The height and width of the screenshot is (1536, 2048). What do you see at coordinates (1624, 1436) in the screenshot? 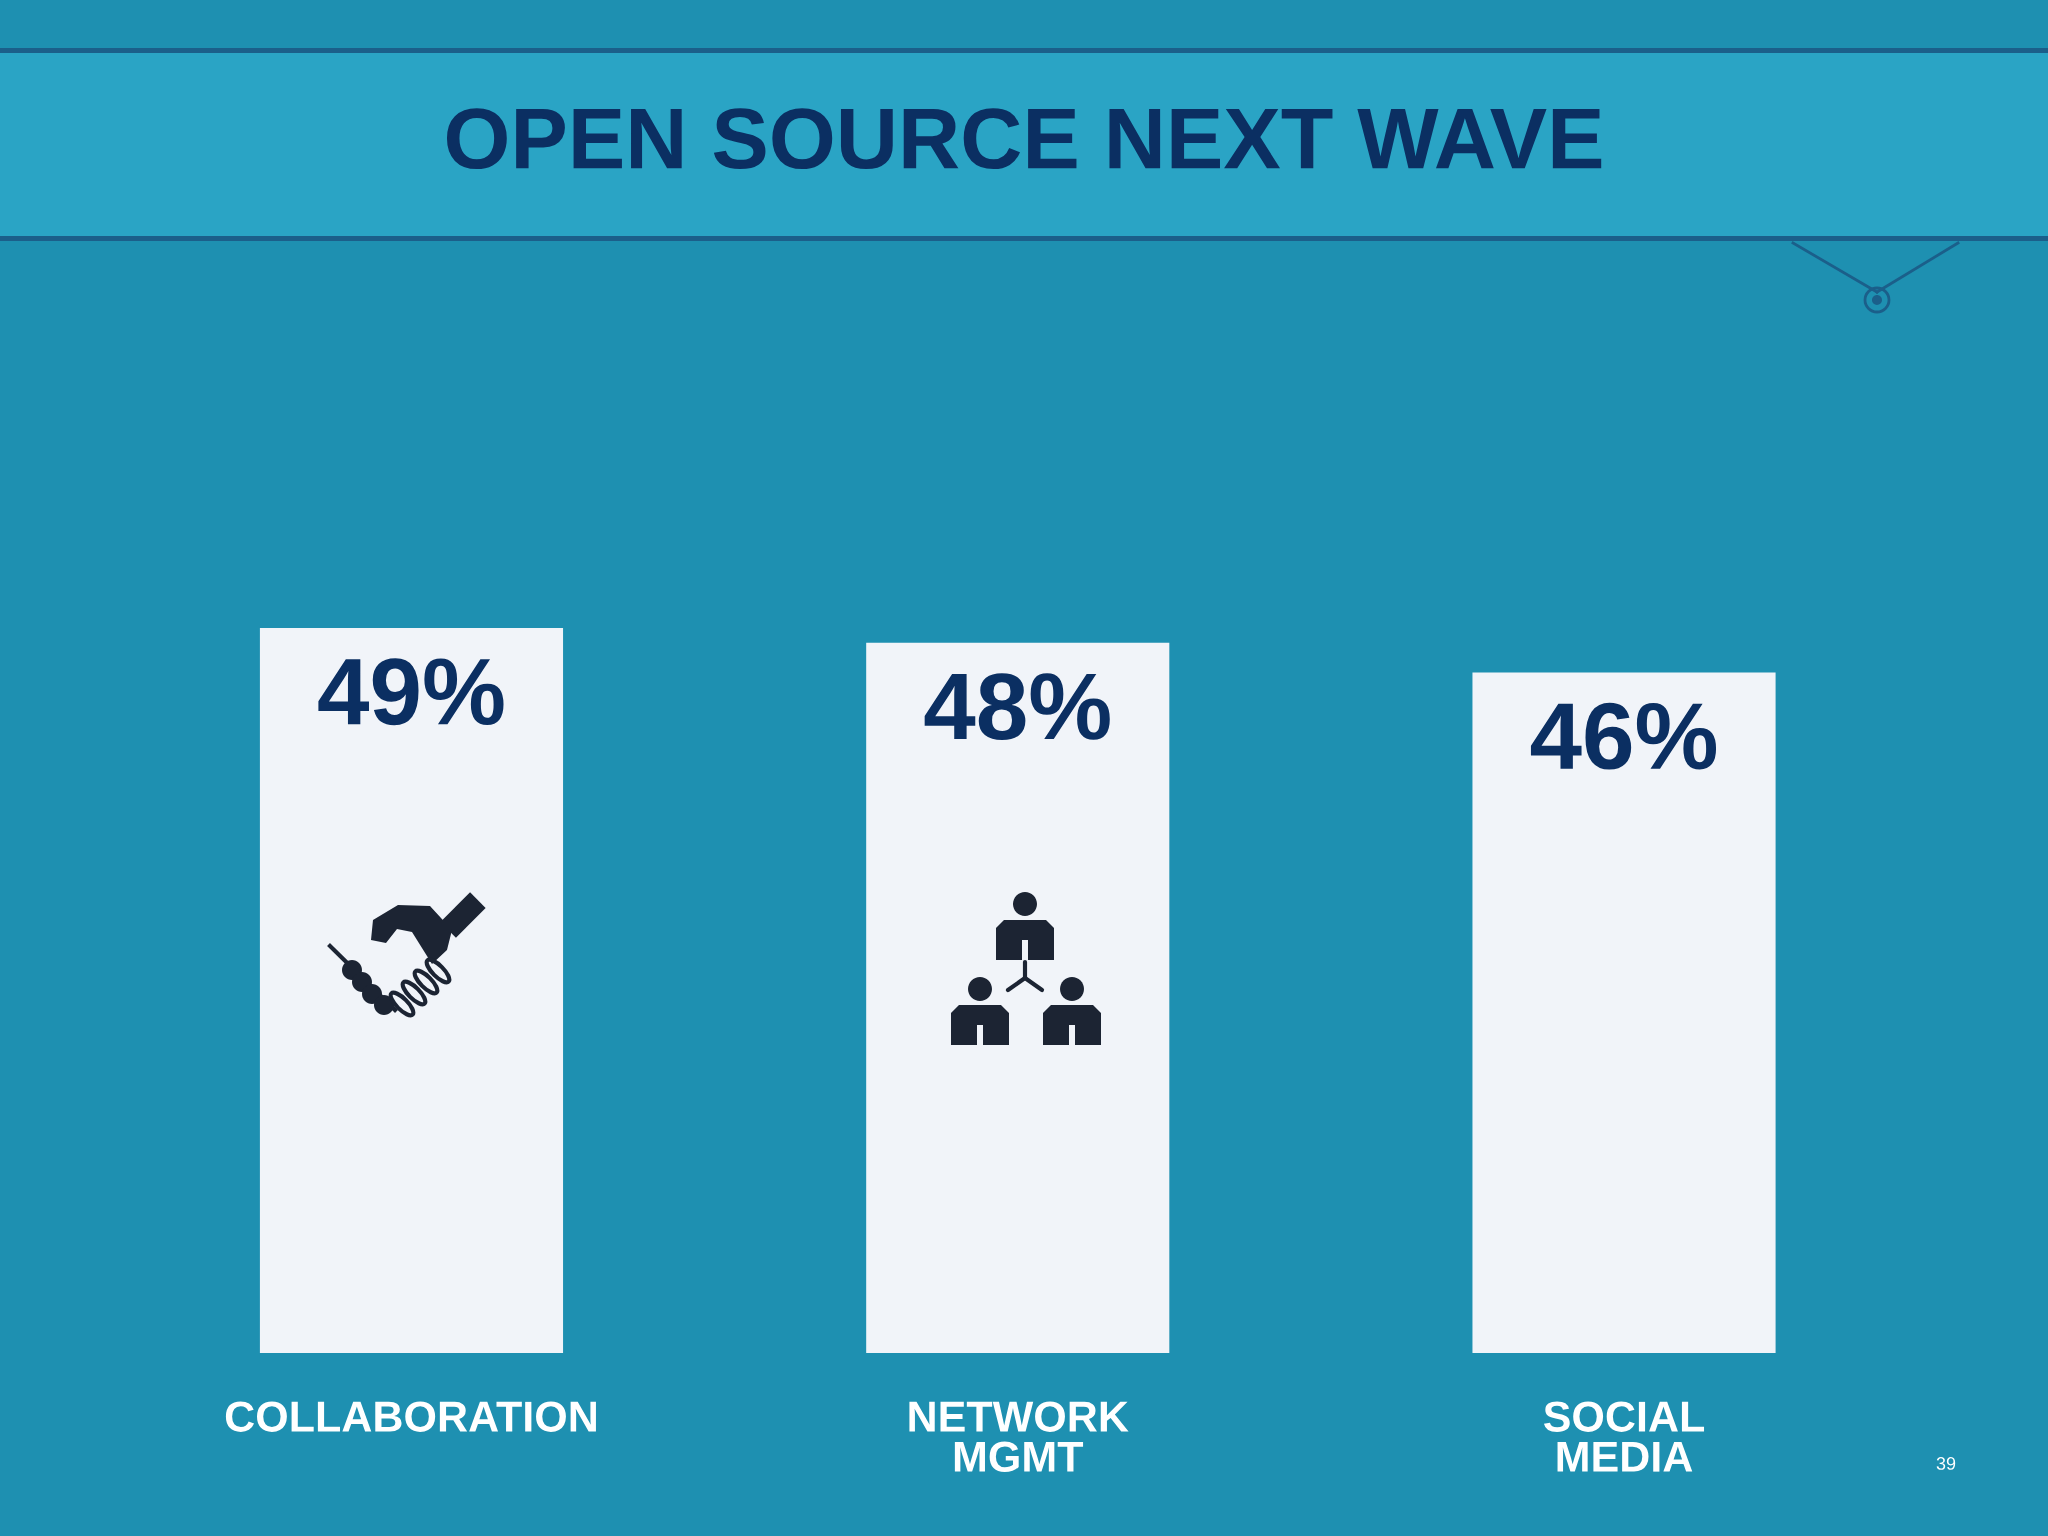
I see `x-tick-label: SOCIAL MEDIA` at bounding box center [1624, 1436].